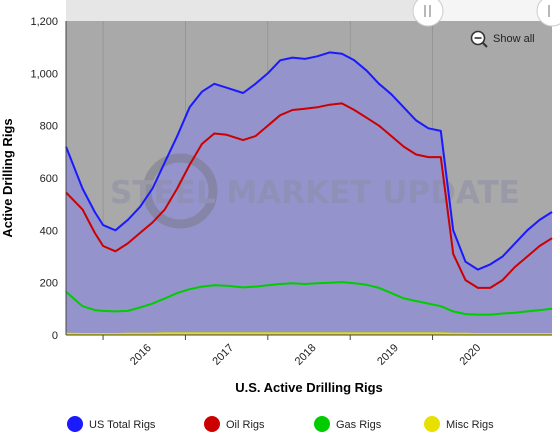 The height and width of the screenshot is (433, 560). I want to click on legend-item-misc-rigs: Misc Rigs, so click(459, 424).